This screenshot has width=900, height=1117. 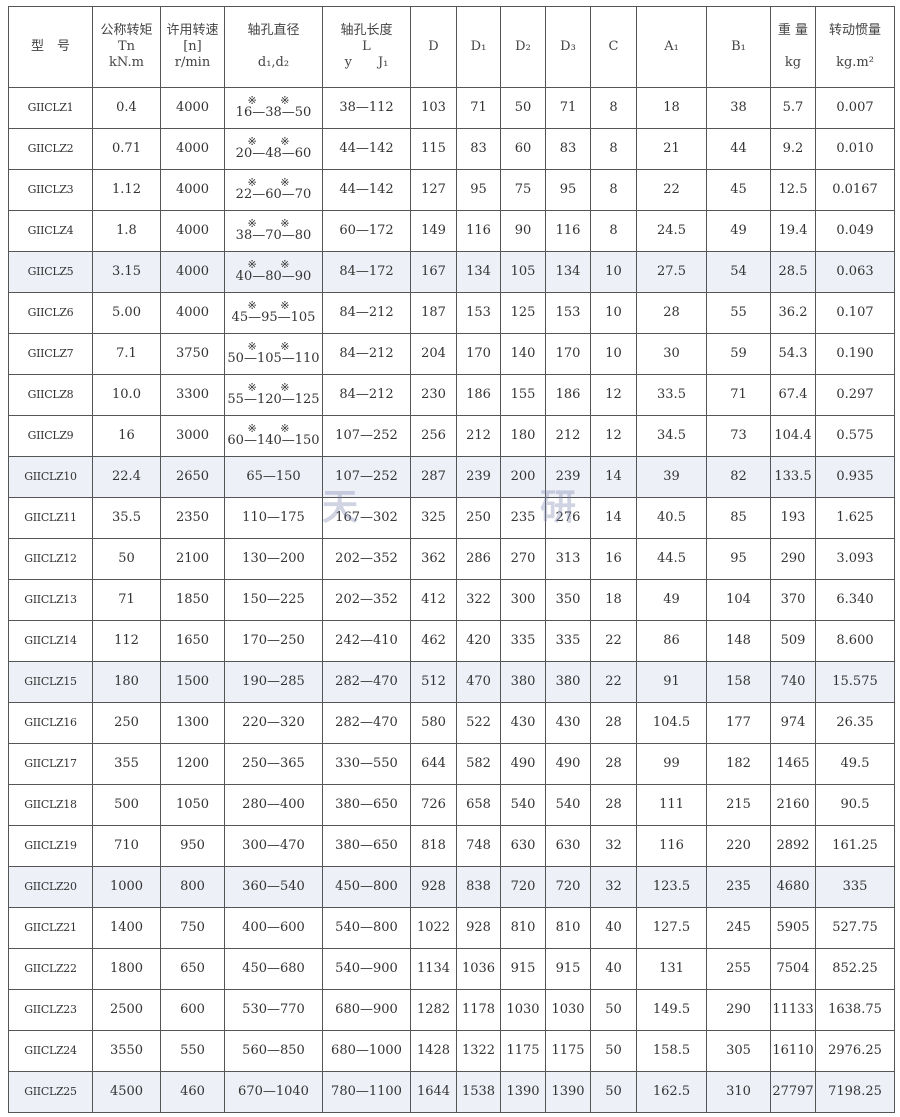 I want to click on cell-d3: 430, so click(x=568, y=723).